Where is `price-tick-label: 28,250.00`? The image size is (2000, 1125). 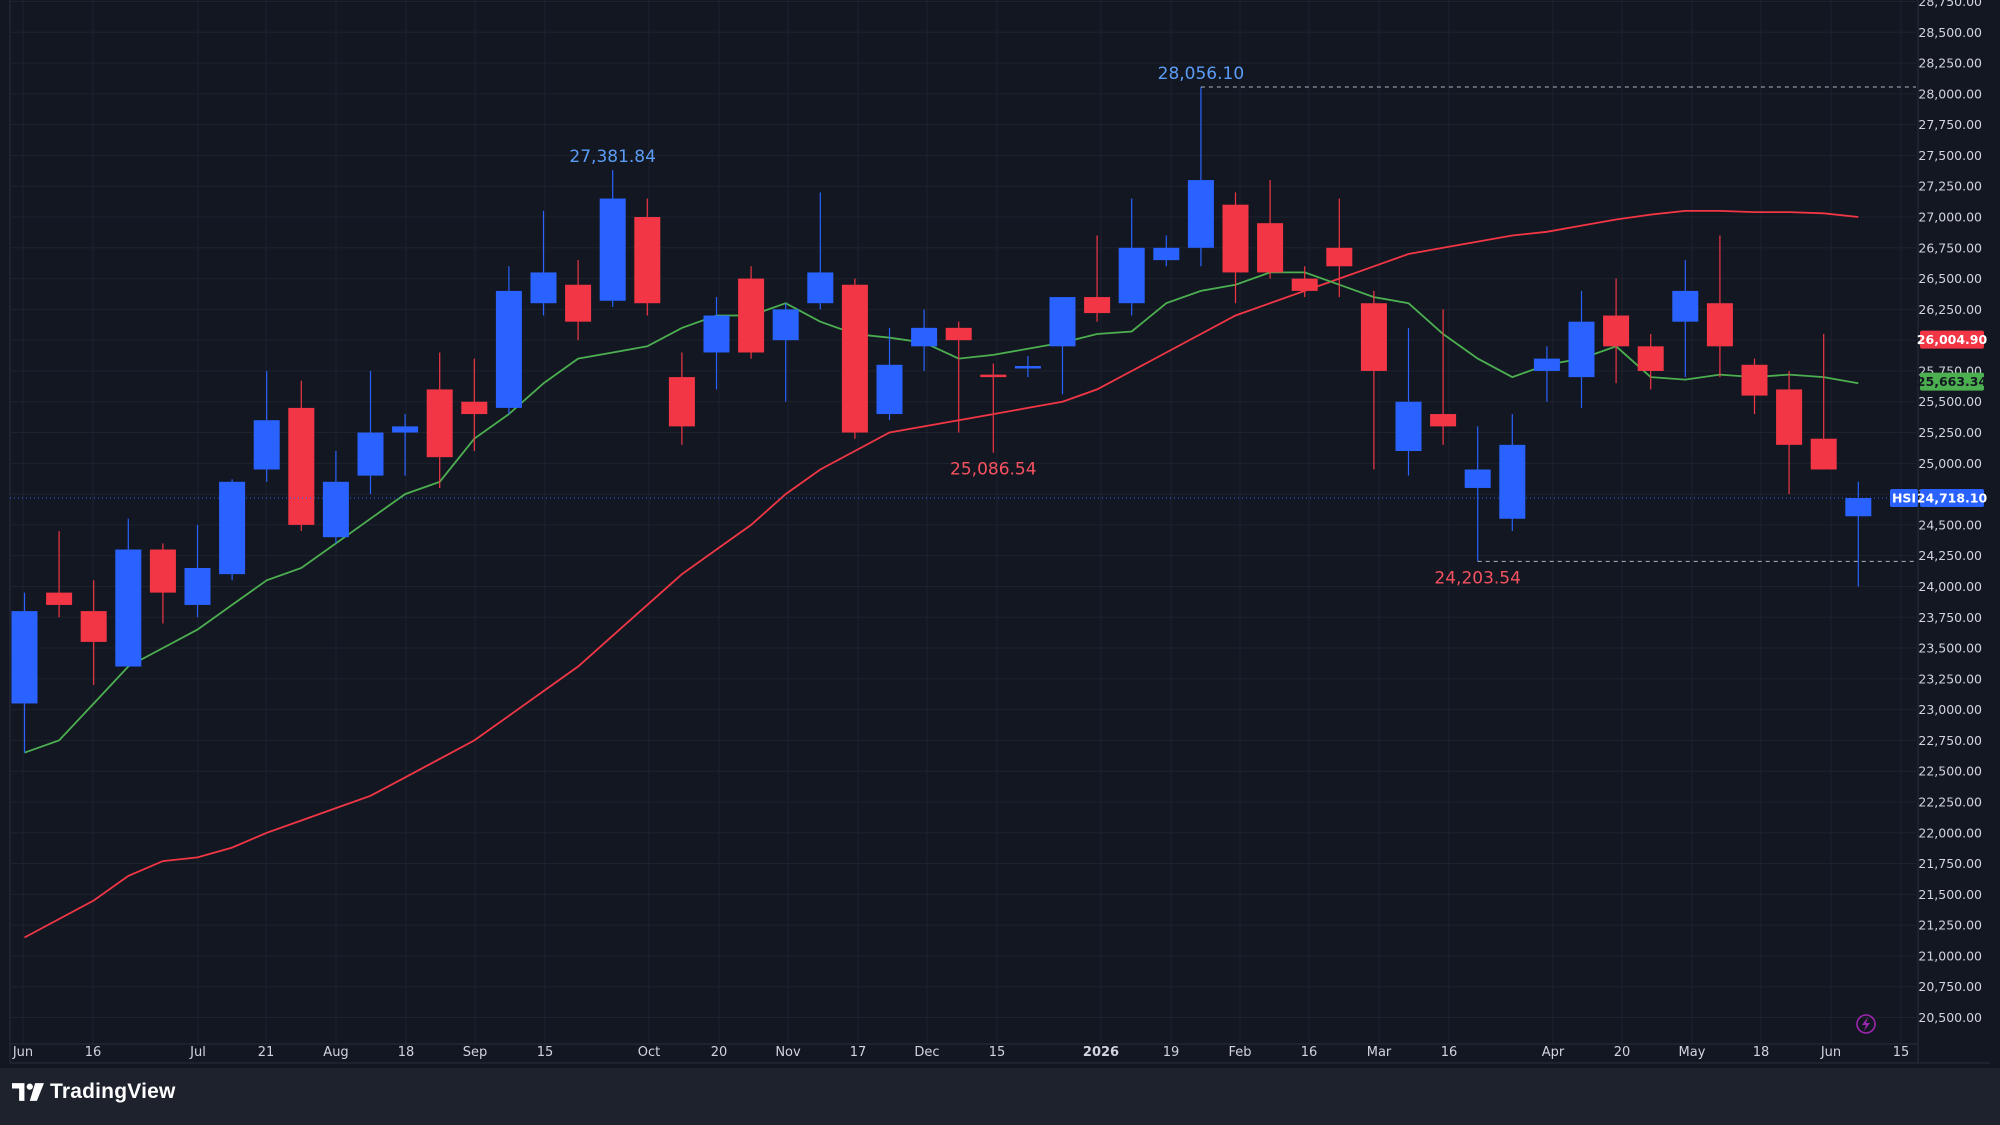 price-tick-label: 28,250.00 is located at coordinates (1950, 63).